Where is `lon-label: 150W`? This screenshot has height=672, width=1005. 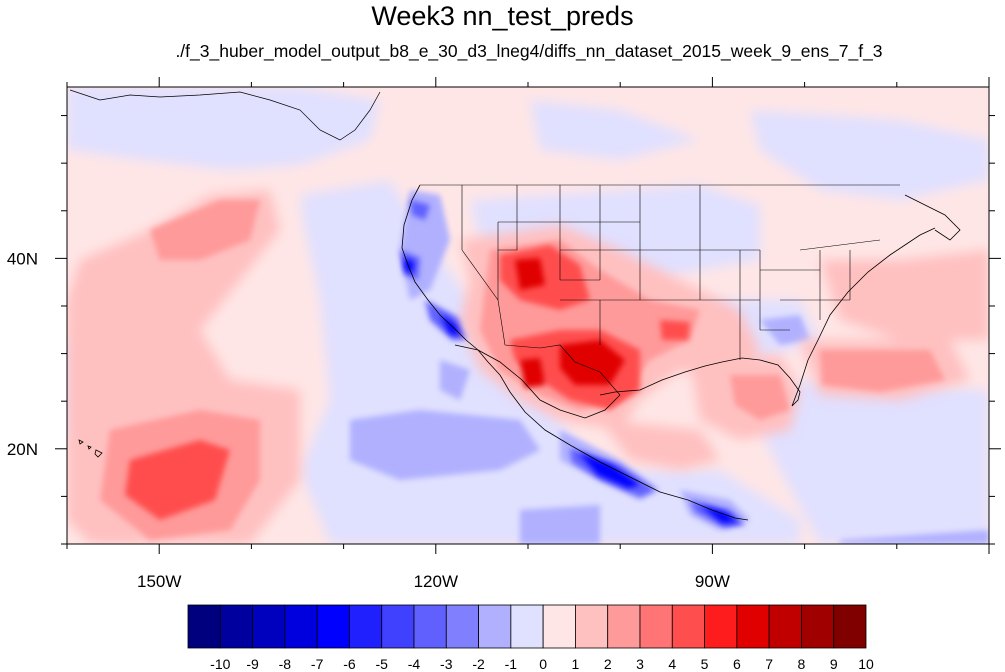
lon-label: 150W is located at coordinates (159, 581).